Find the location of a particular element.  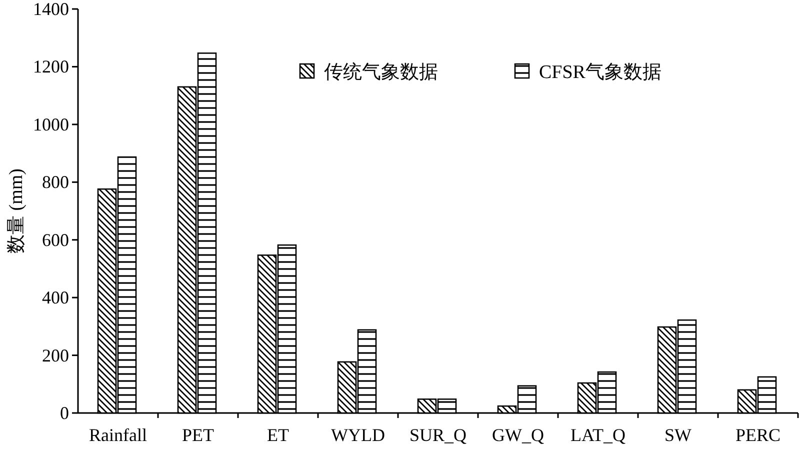

y-tick-label: 0 is located at coordinates (64, 413).